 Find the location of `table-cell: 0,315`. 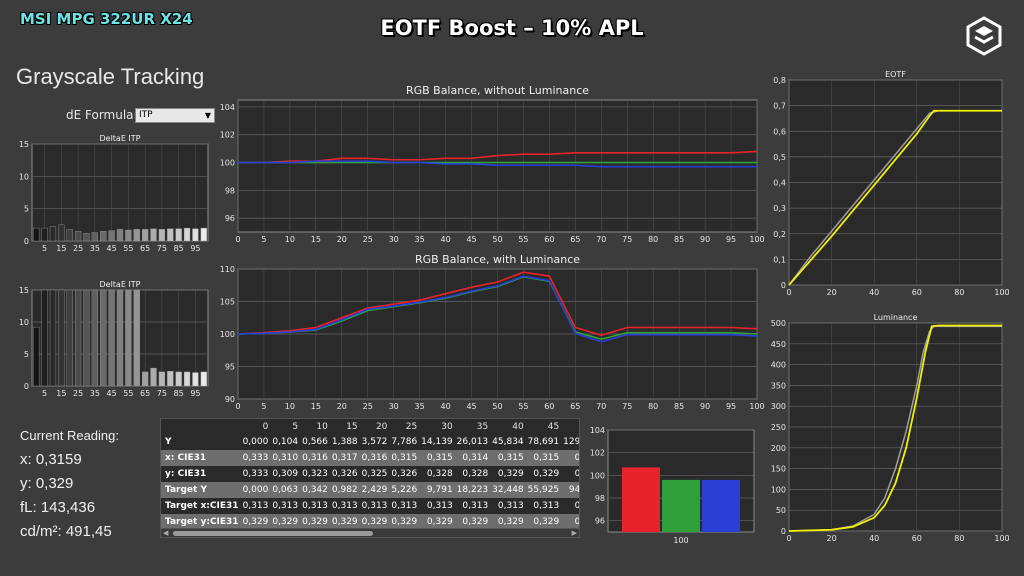

table-cell: 0,315 is located at coordinates (508, 458).